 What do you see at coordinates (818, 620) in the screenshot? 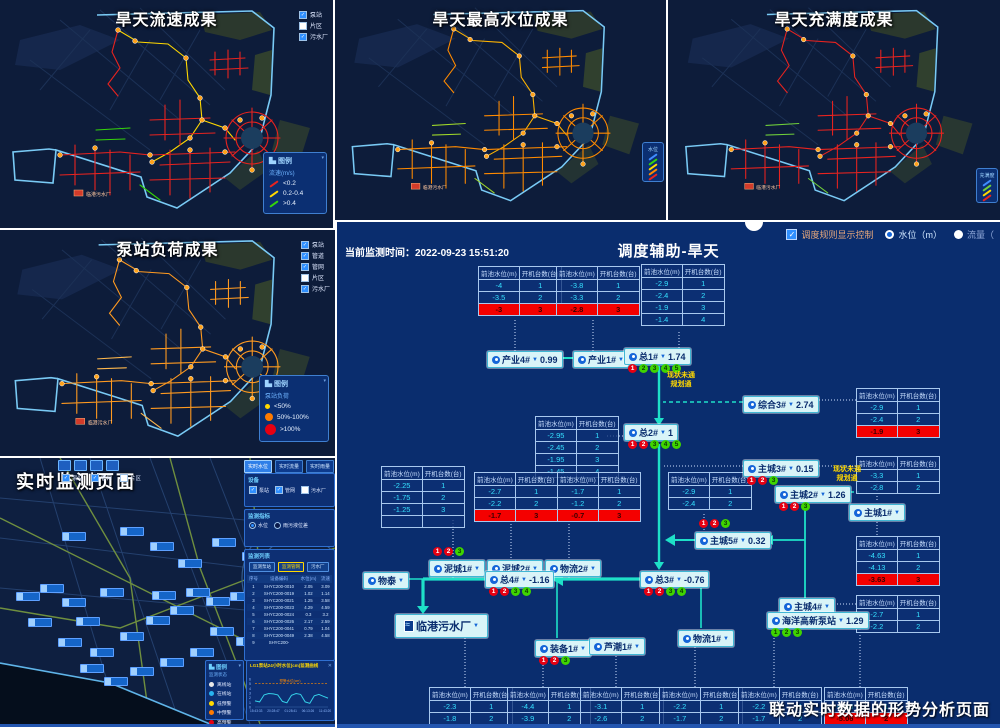
I see `flow-node: 海洋高新泵站▼1.29` at bounding box center [818, 620].